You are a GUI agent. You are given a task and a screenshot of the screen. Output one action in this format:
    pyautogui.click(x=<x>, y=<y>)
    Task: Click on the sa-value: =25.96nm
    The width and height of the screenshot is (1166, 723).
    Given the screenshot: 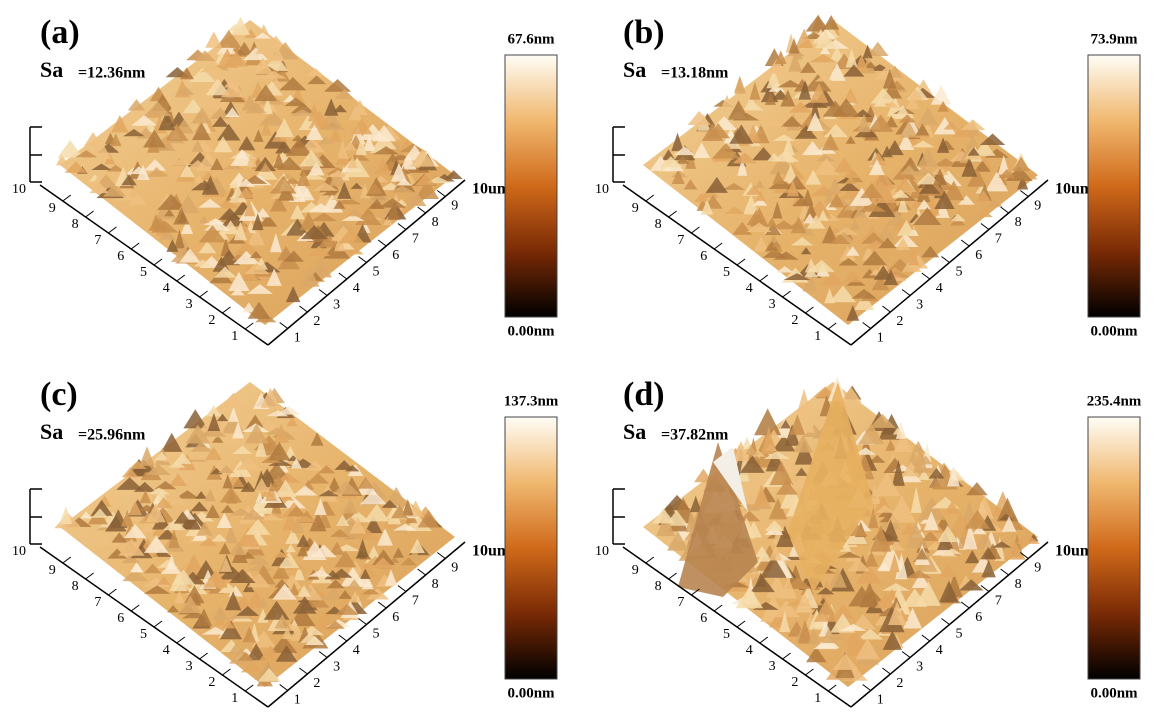 What is the action you would take?
    pyautogui.click(x=112, y=435)
    